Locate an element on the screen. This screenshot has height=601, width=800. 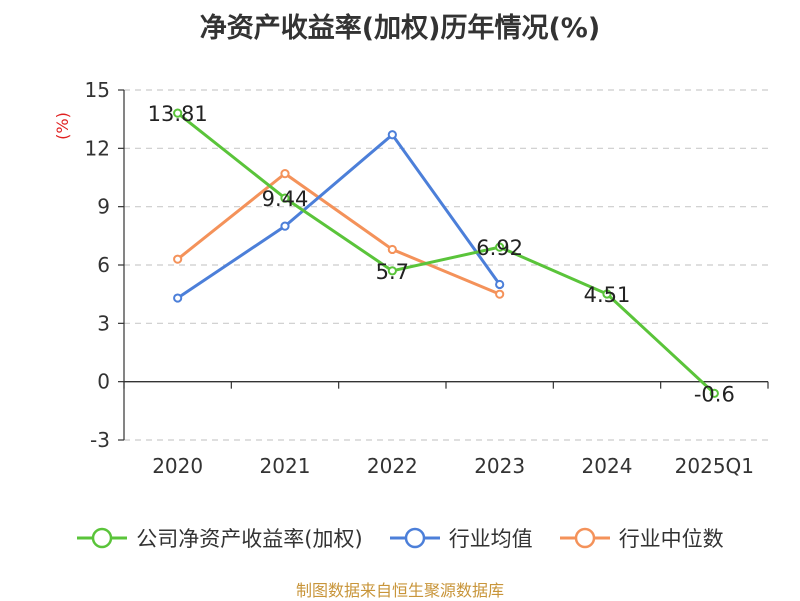
legend-label: 行业中位数 is located at coordinates (671, 539).